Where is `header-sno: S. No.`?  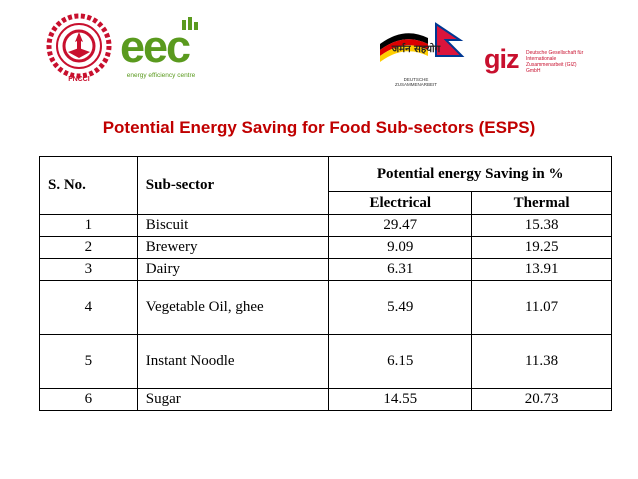 header-sno: S. No. is located at coordinates (88, 185).